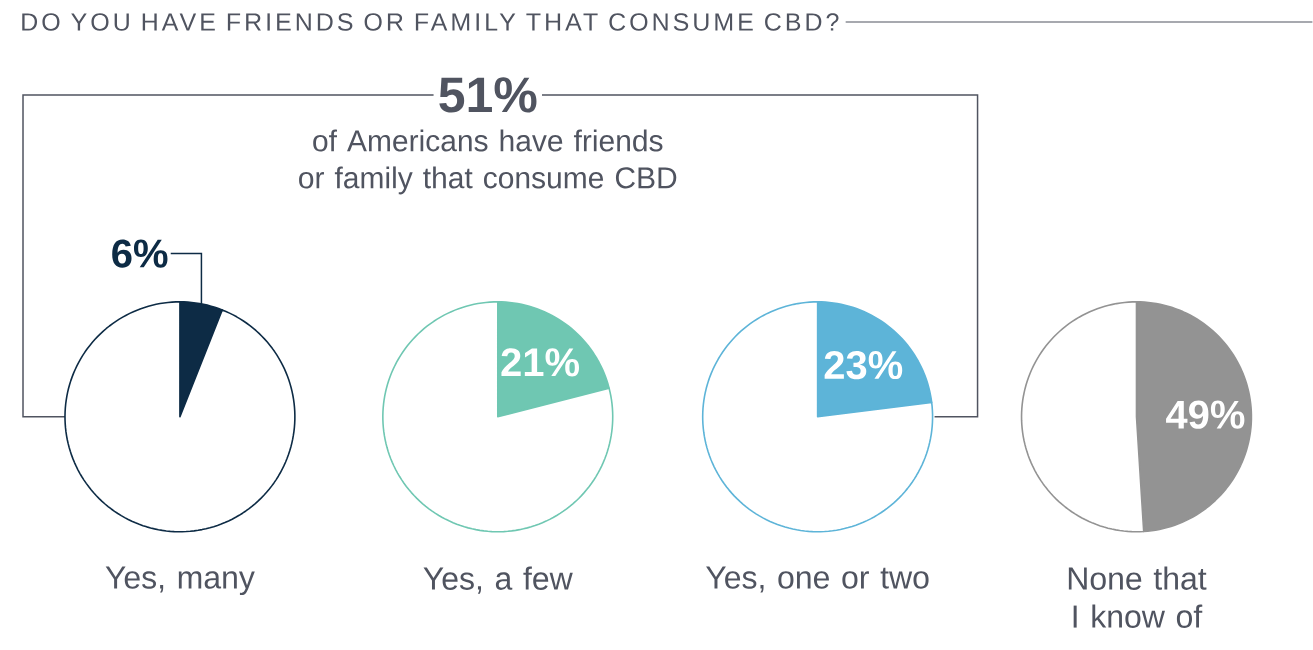 This screenshot has width=1313, height=650. Describe the element at coordinates (1137, 597) in the screenshot. I see `text: None that I know of` at that location.